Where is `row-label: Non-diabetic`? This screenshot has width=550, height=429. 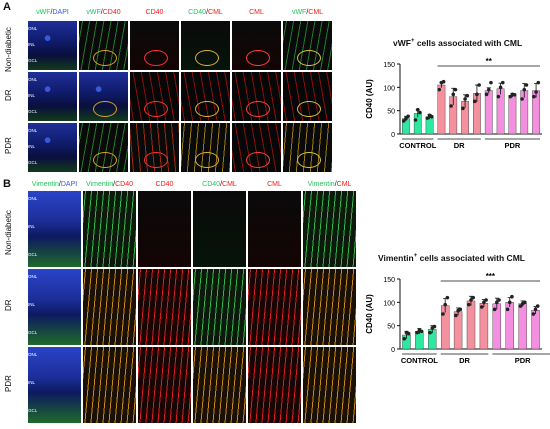 row-label: Non-diabetic is located at coordinates (8, 49).